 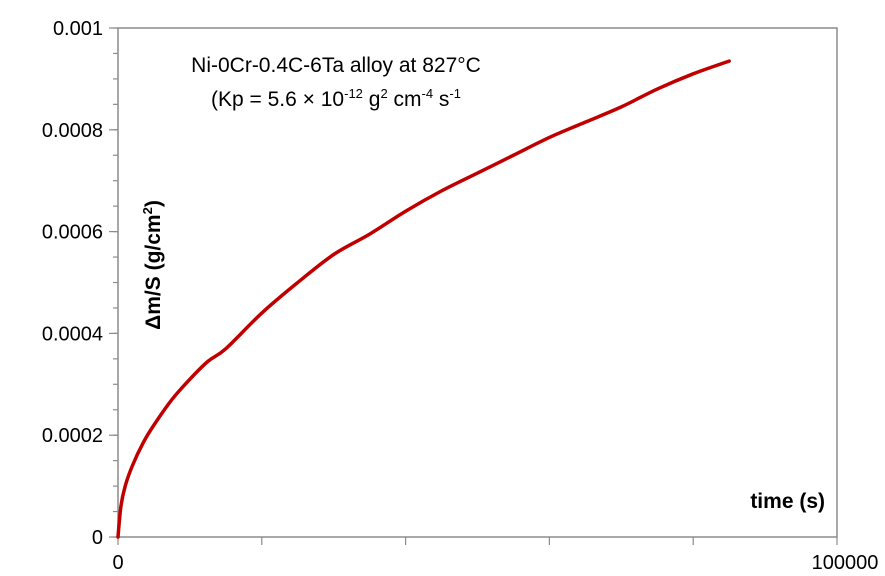 What do you see at coordinates (495, 563) in the screenshot?
I see `x-axis-tick-labels: 0 100000` at bounding box center [495, 563].